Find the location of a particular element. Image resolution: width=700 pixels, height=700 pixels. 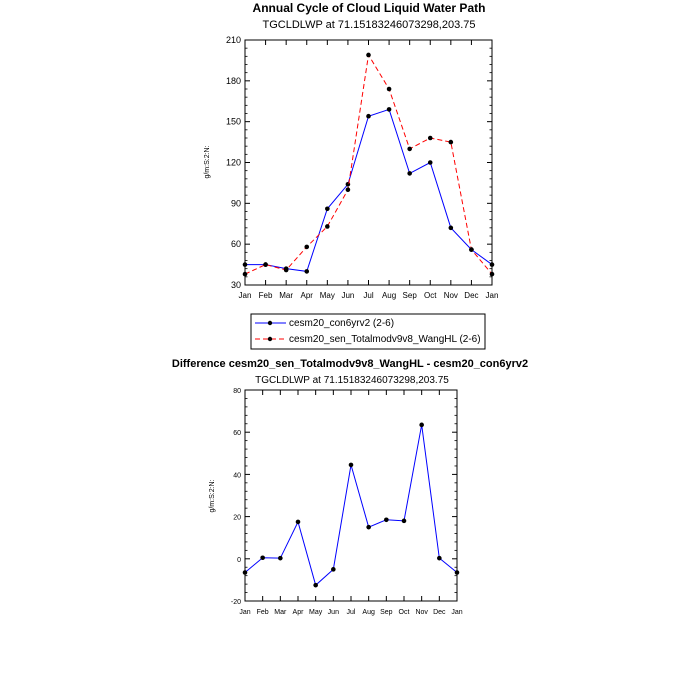

chart-title: Annual Cycle of Cloud Liquid Water Path is located at coordinates (369, 8).